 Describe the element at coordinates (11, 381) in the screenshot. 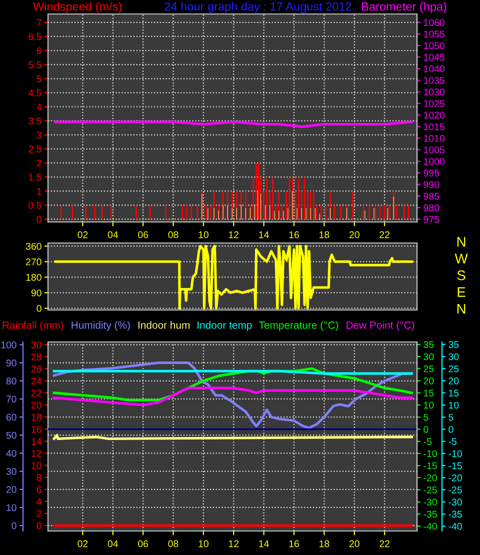

I see `y-tick-label: 80` at that location.